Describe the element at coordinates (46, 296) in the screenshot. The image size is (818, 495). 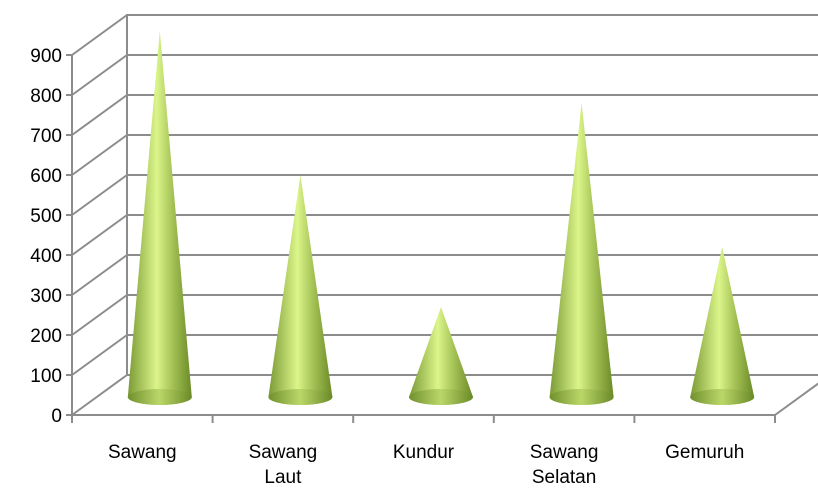
I see `y-tick-label: 300` at that location.